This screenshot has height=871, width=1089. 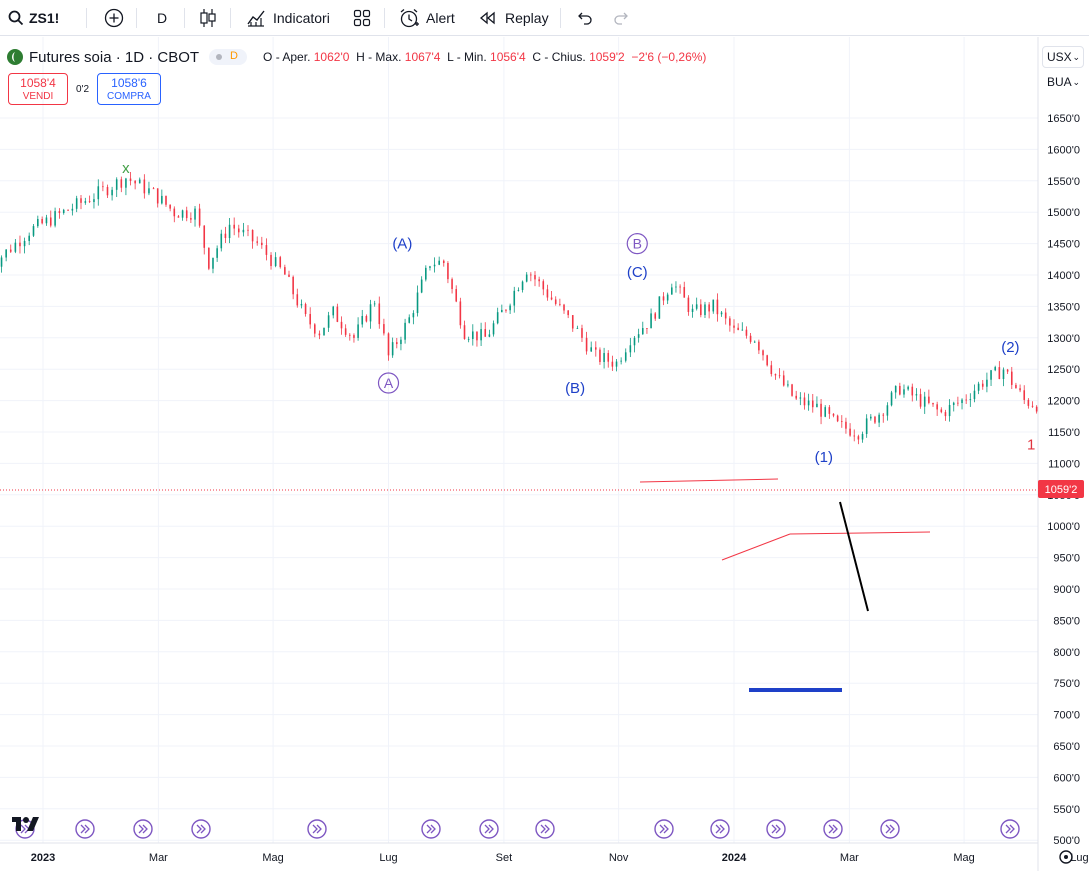 I want to click on indicators-button: Indicatori, so click(x=288, y=18).